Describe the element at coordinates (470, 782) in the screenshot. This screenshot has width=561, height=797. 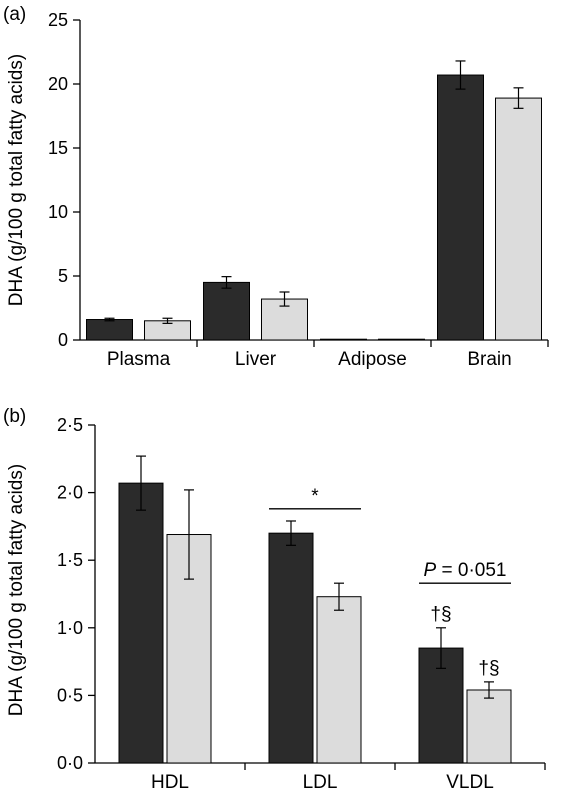
I see `category-label: VLDL` at that location.